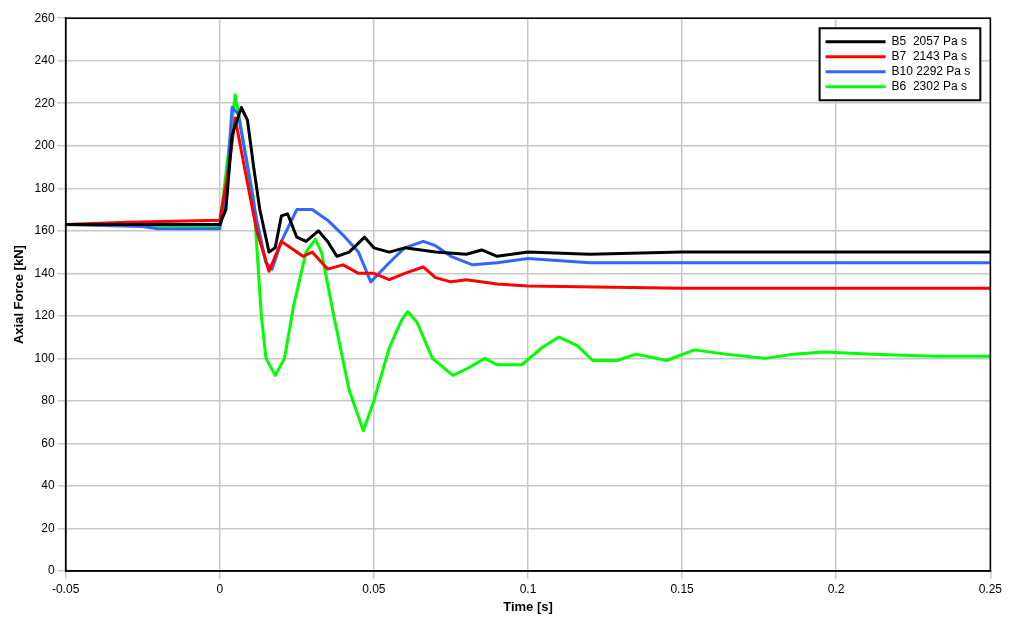  I want to click on y-tick-label: 80, so click(48, 400).